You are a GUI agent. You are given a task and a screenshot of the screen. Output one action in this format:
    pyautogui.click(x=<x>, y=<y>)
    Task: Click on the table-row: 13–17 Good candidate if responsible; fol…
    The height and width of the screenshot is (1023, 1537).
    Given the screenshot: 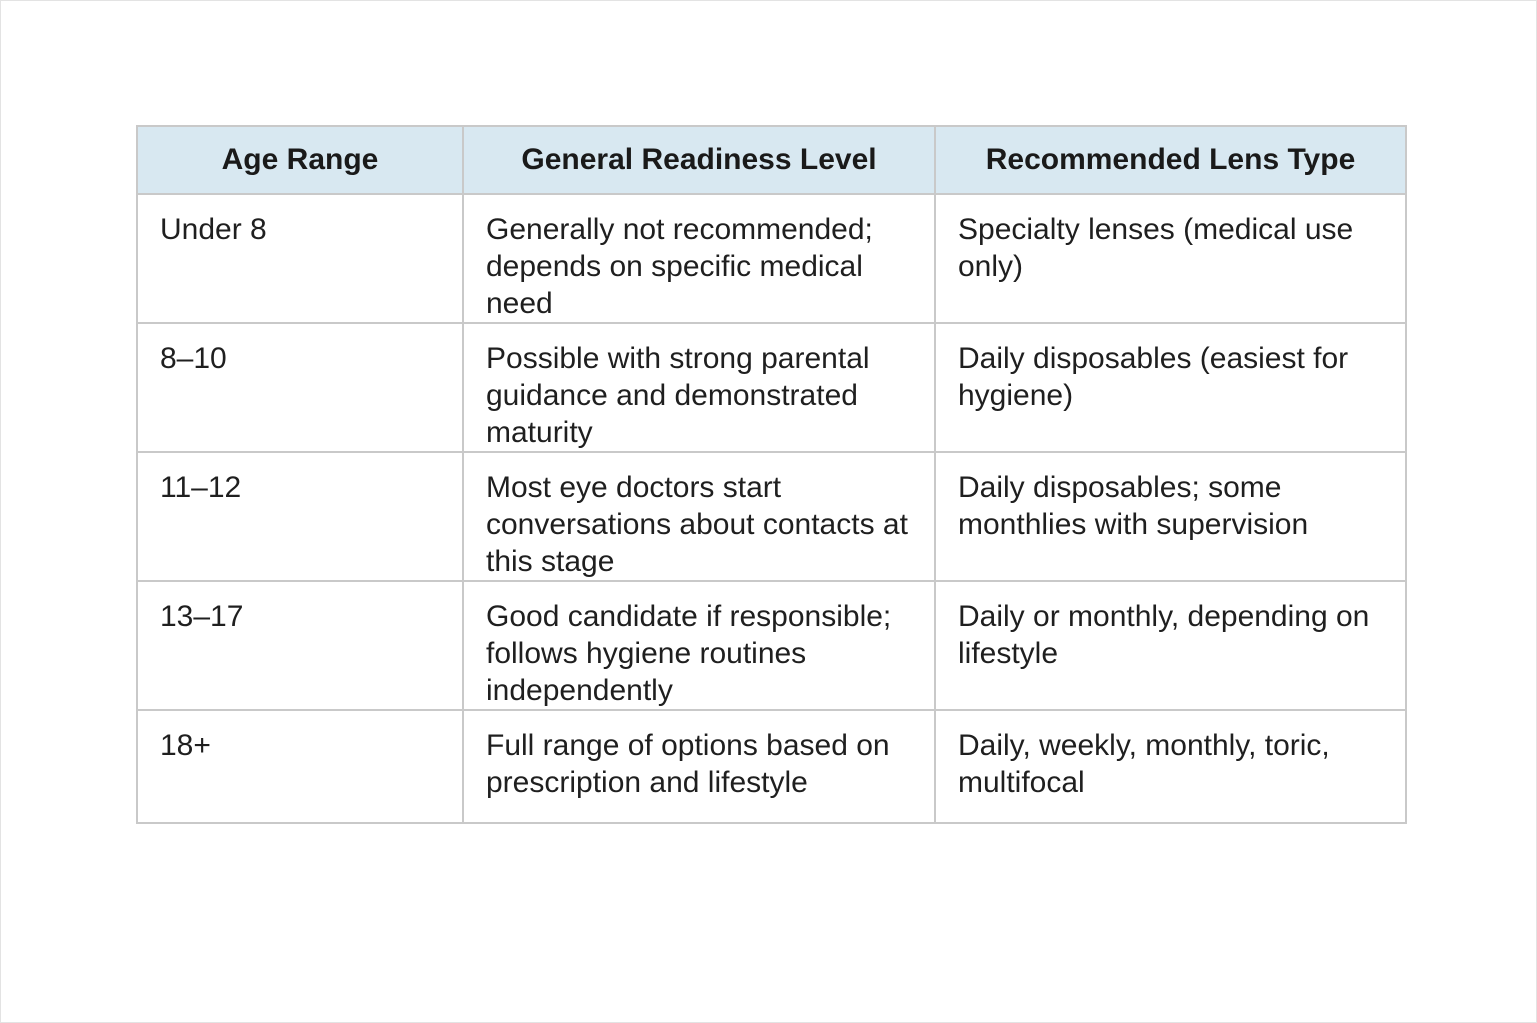 What is the action you would take?
    pyautogui.click(x=771, y=645)
    